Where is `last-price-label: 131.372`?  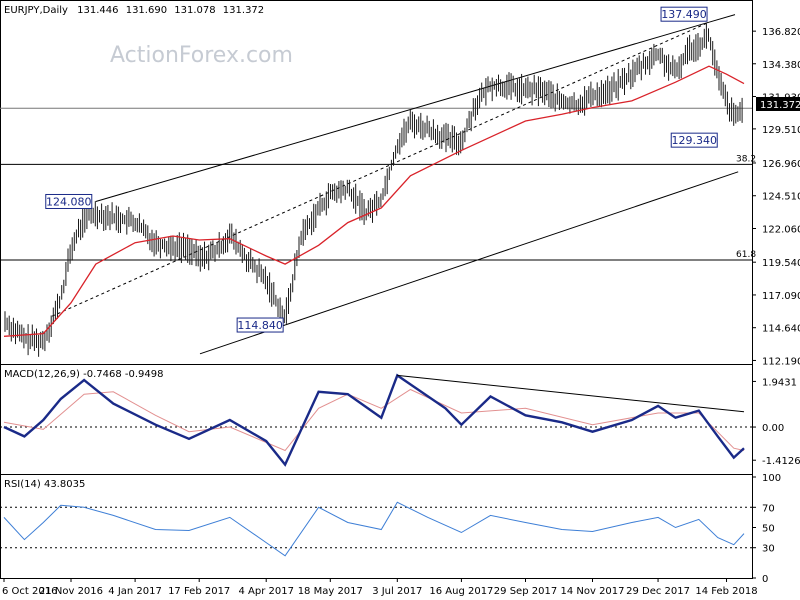
last-price-label: 131.372 is located at coordinates (780, 105).